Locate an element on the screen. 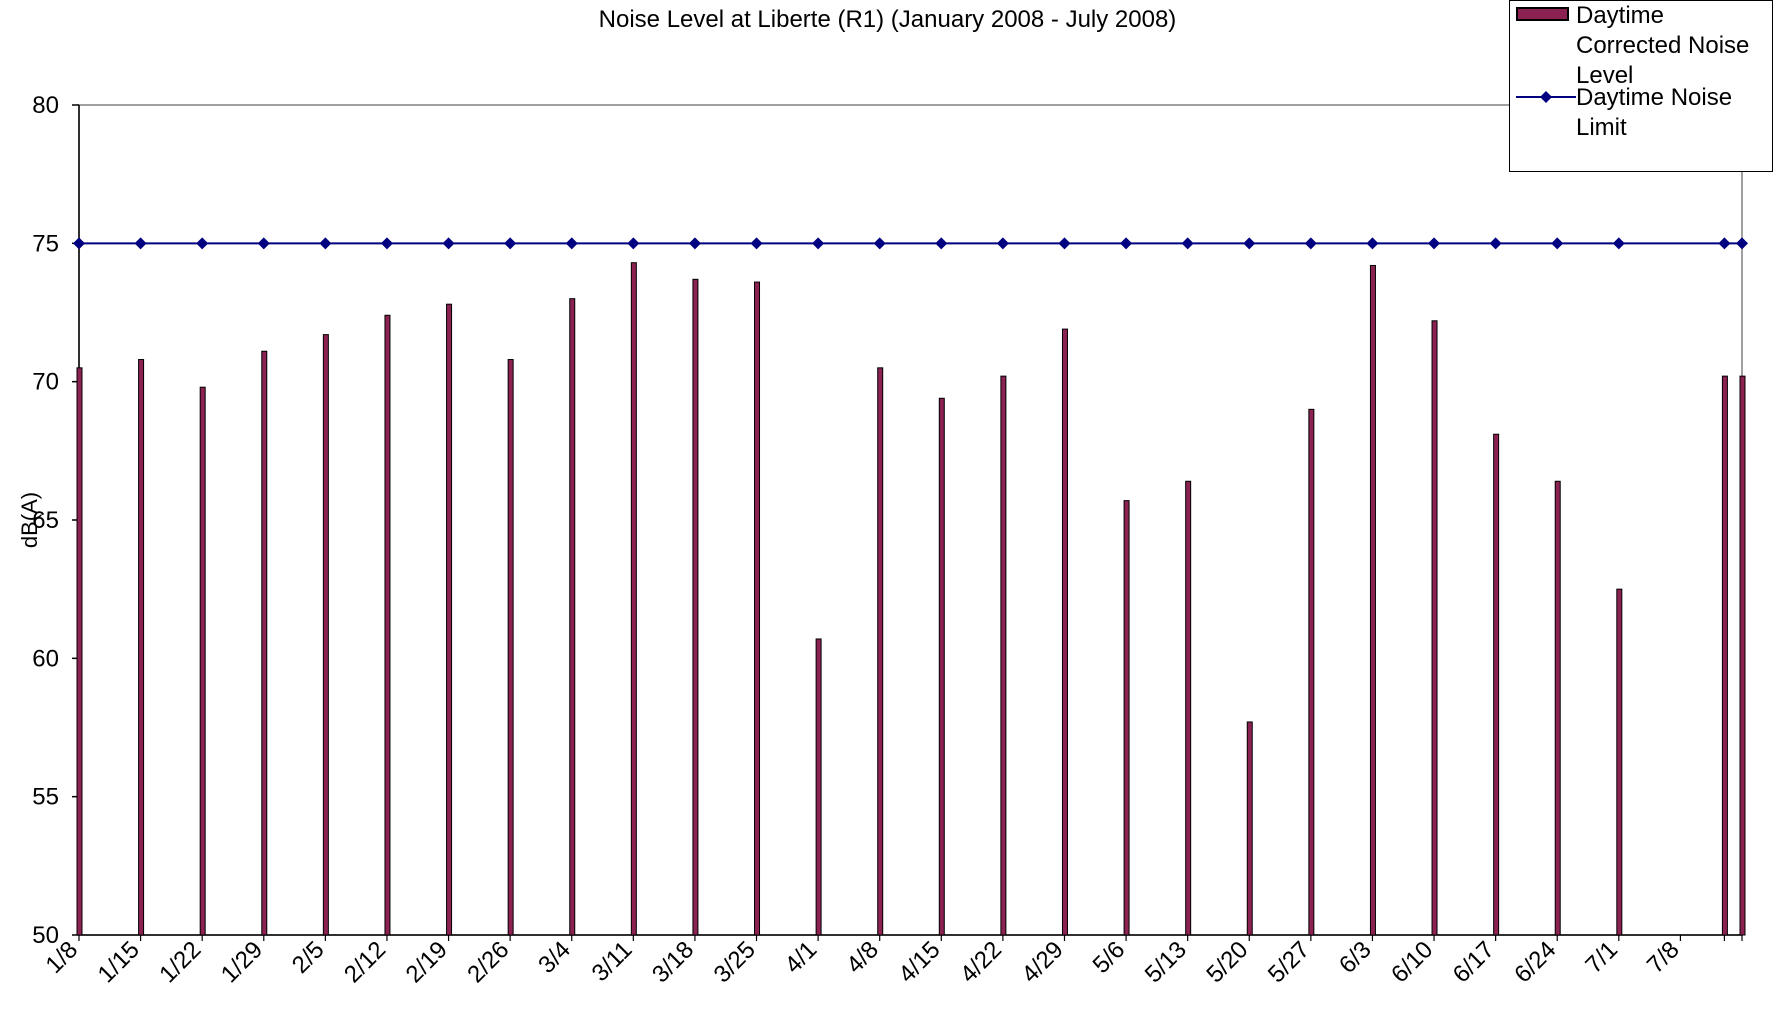 The image size is (1775, 1016). x-tick-label: 7/8 is located at coordinates (1663, 957).